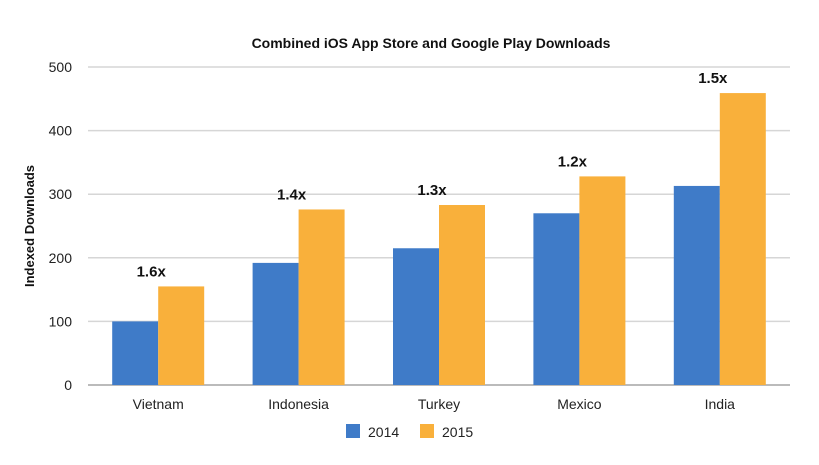 The height and width of the screenshot is (465, 819). Describe the element at coordinates (432, 190) in the screenshot. I see `growth-label: 1.3x` at that location.